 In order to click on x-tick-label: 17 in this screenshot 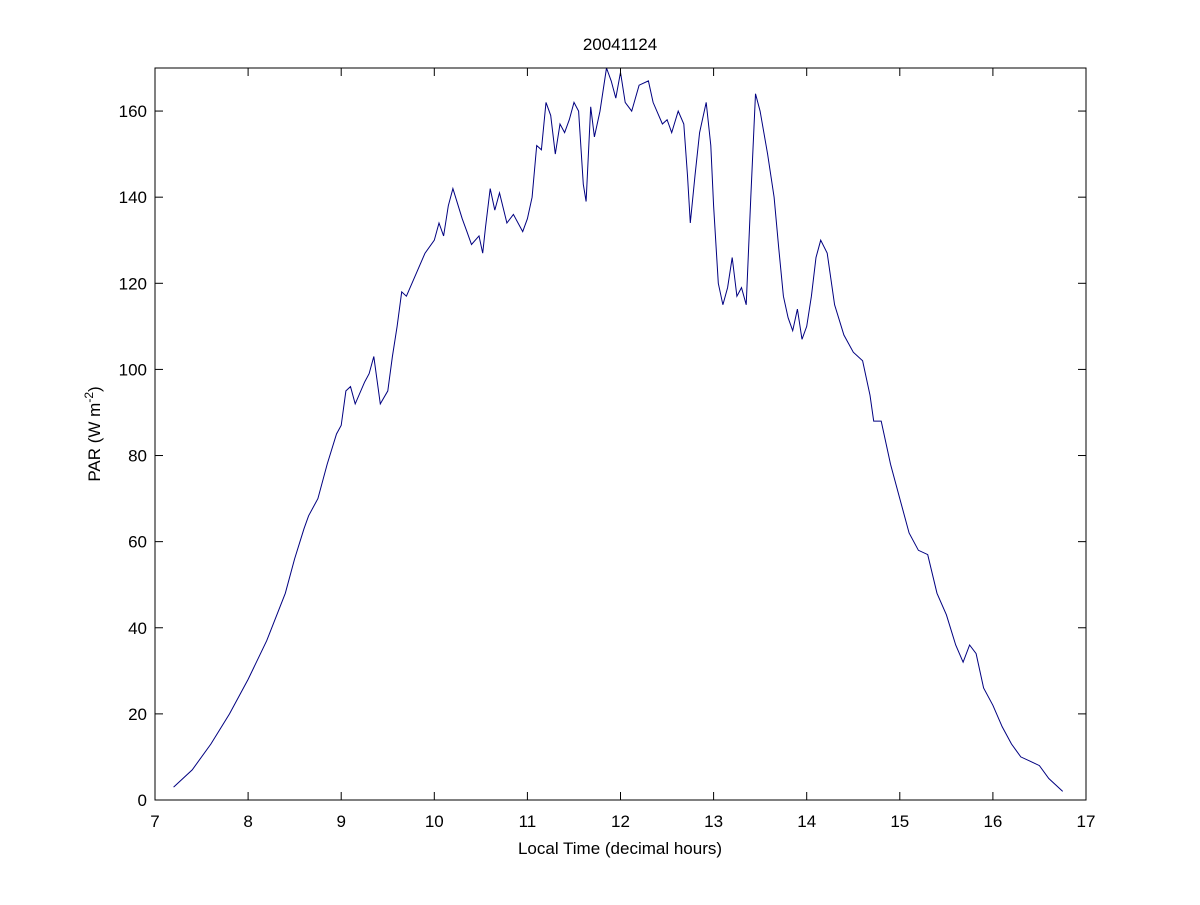, I will do `click(1086, 821)`.